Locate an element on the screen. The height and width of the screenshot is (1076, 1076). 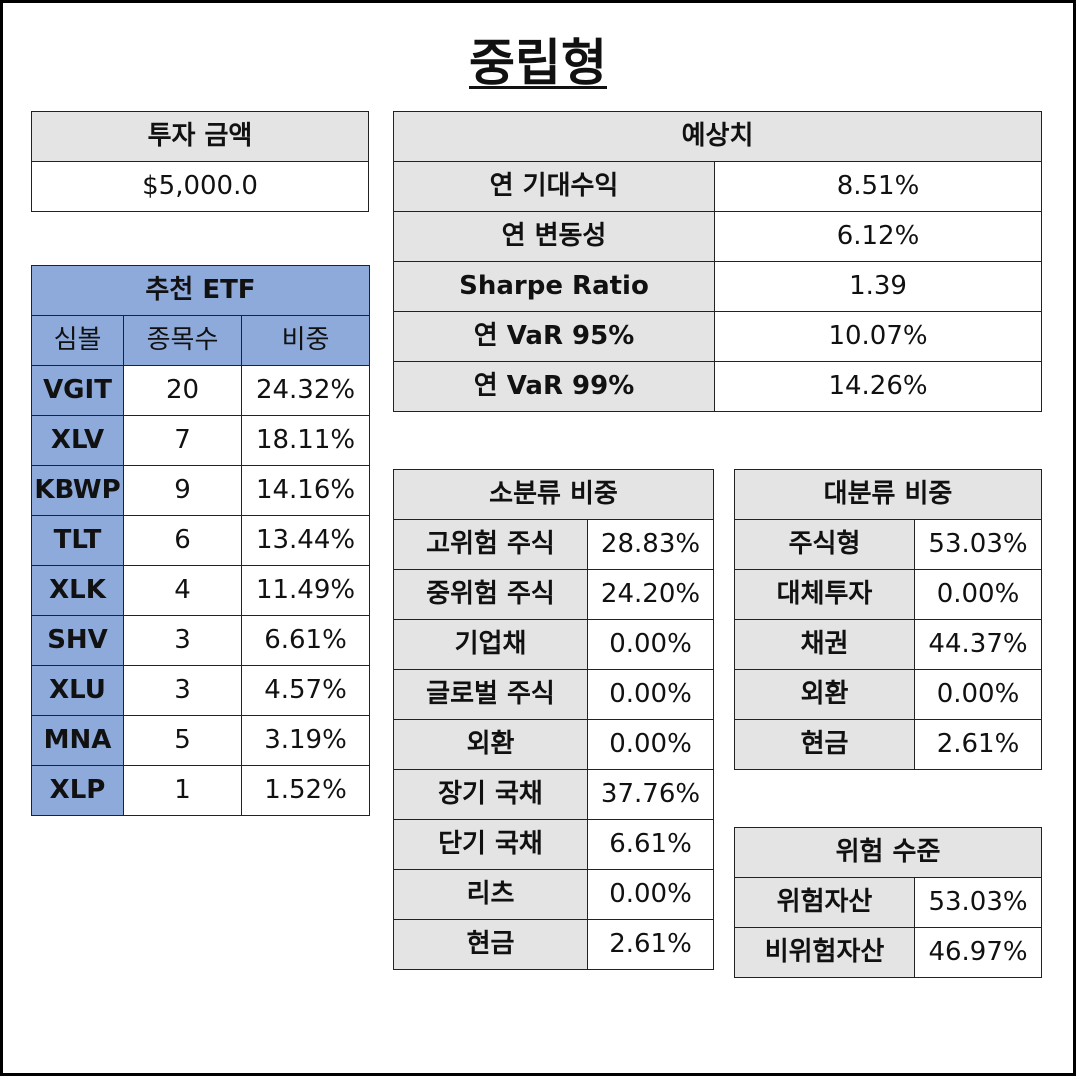
page-title: 중립형 is located at coordinates (538, 63).